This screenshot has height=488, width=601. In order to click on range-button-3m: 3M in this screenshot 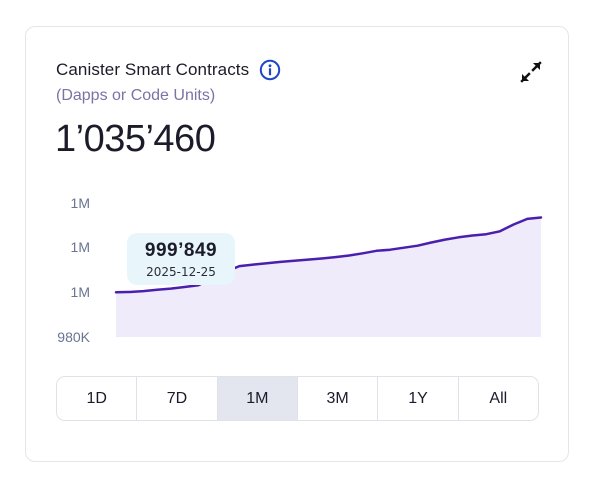, I will do `click(338, 398)`.